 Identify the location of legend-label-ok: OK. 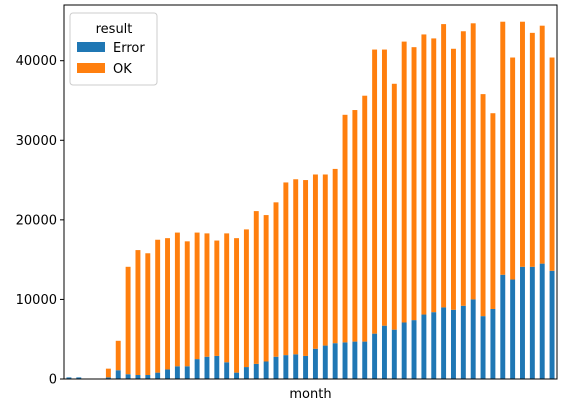
(122, 69).